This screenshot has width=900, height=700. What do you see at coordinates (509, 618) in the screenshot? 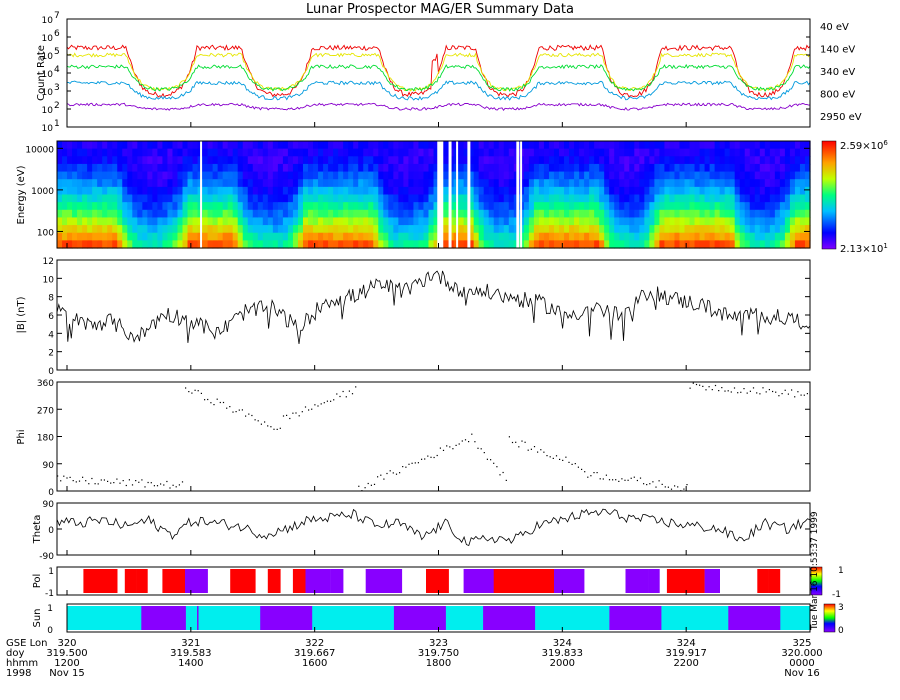
I see `sun-bar` at bounding box center [509, 618].